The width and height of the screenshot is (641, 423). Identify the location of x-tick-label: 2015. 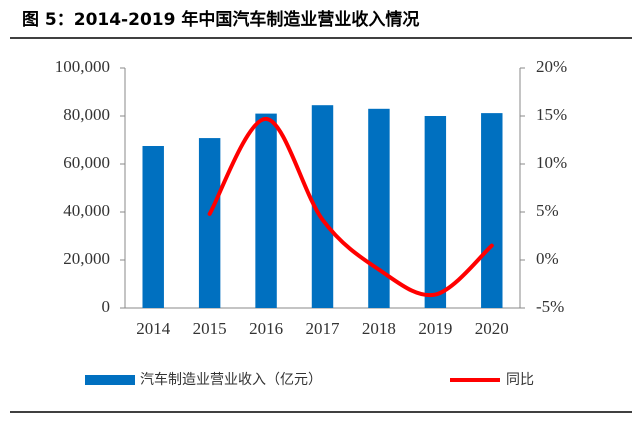
(210, 328).